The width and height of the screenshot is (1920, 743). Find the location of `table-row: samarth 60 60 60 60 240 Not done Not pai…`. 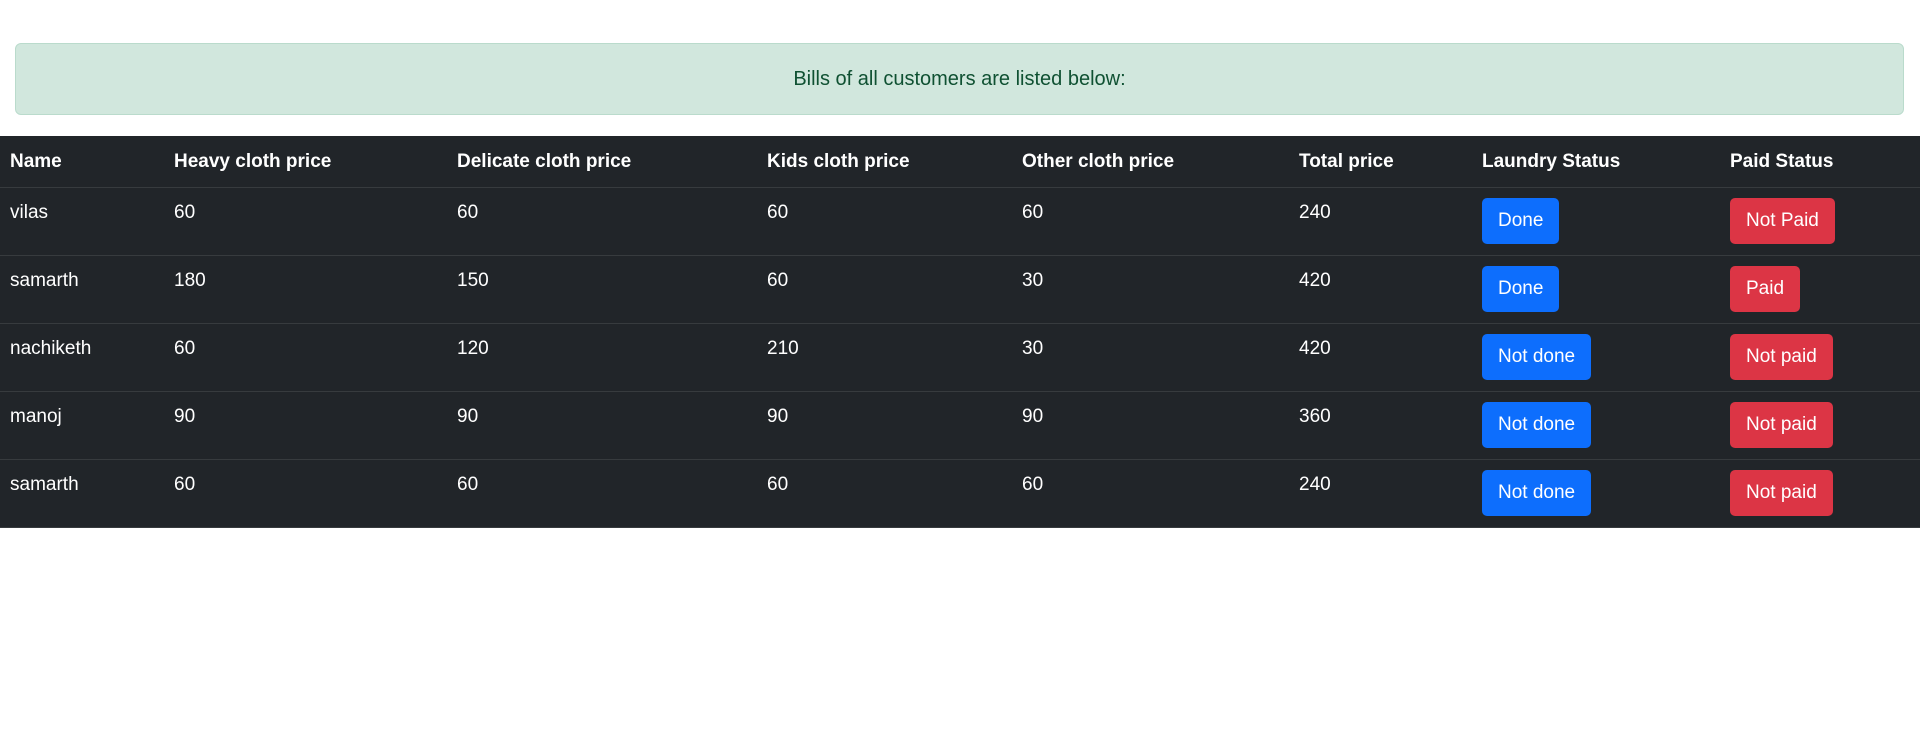

table-row: samarth 60 60 60 60 240 Not done Not pai… is located at coordinates (960, 493).